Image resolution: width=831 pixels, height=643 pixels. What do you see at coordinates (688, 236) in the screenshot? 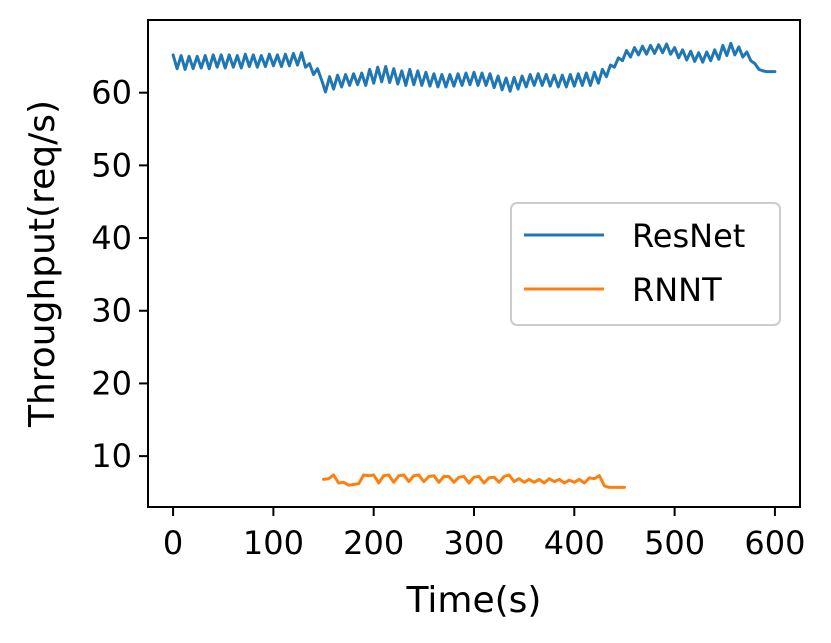
I see `legend-label-resnet: ResNet` at bounding box center [688, 236].